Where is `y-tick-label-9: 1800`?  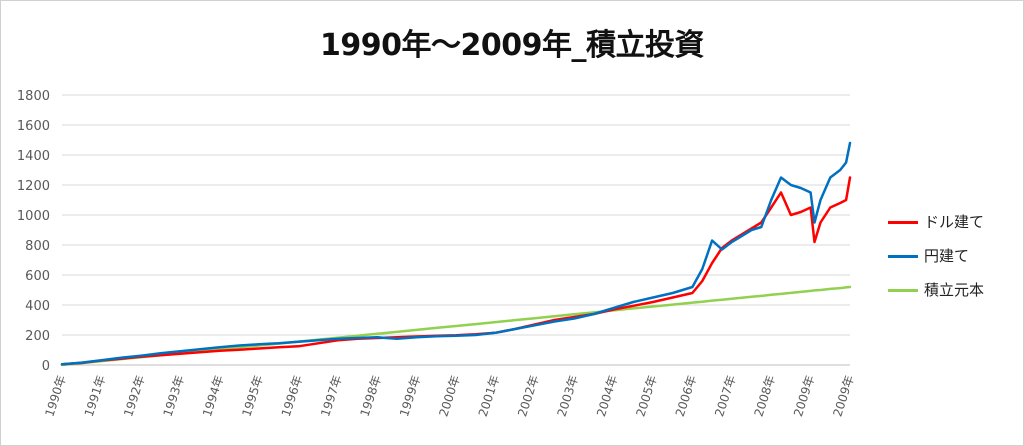 y-tick-label-9: 1800 is located at coordinates (33, 96).